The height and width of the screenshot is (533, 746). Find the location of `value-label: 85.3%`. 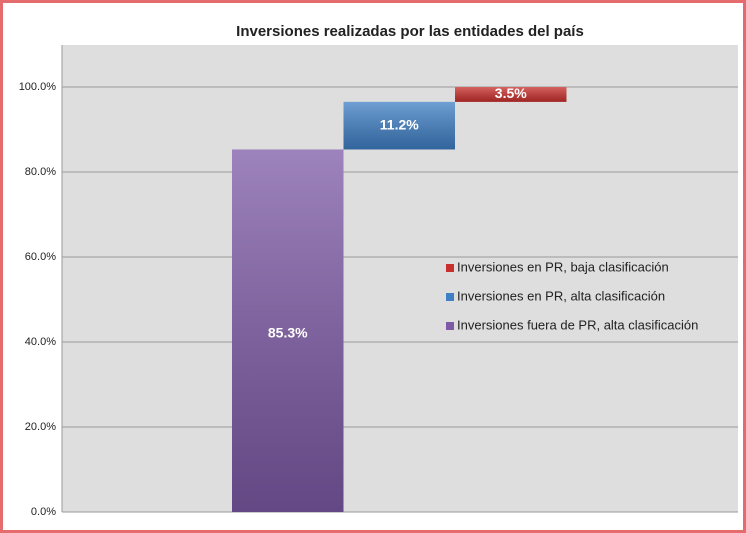

value-label: 85.3% is located at coordinates (288, 332).